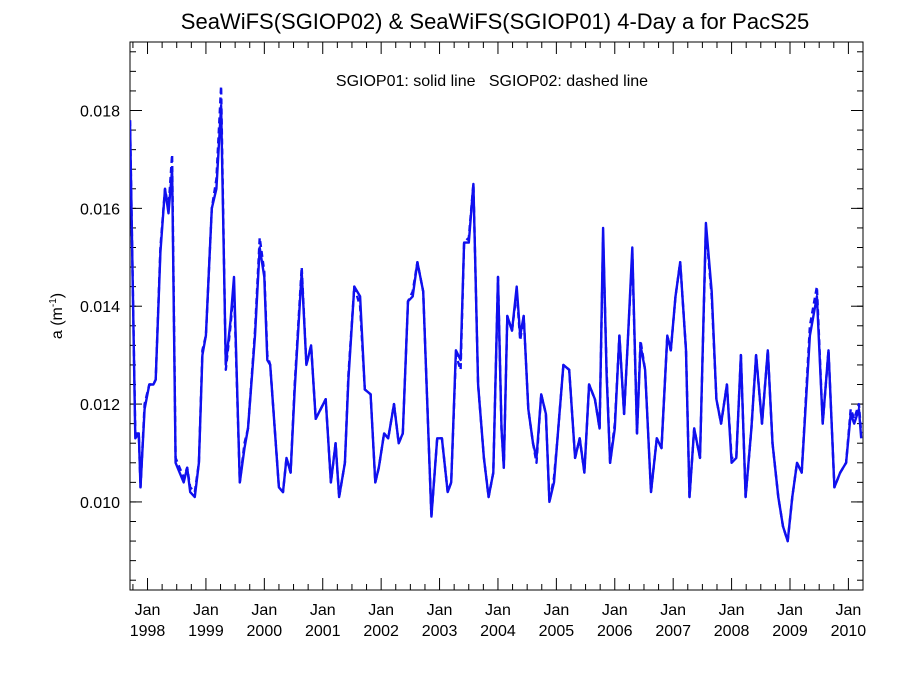 Image resolution: width=900 pixels, height=675 pixels. Describe the element at coordinates (57, 316) in the screenshot. I see `y-axis-label: a (m-1)` at that location.